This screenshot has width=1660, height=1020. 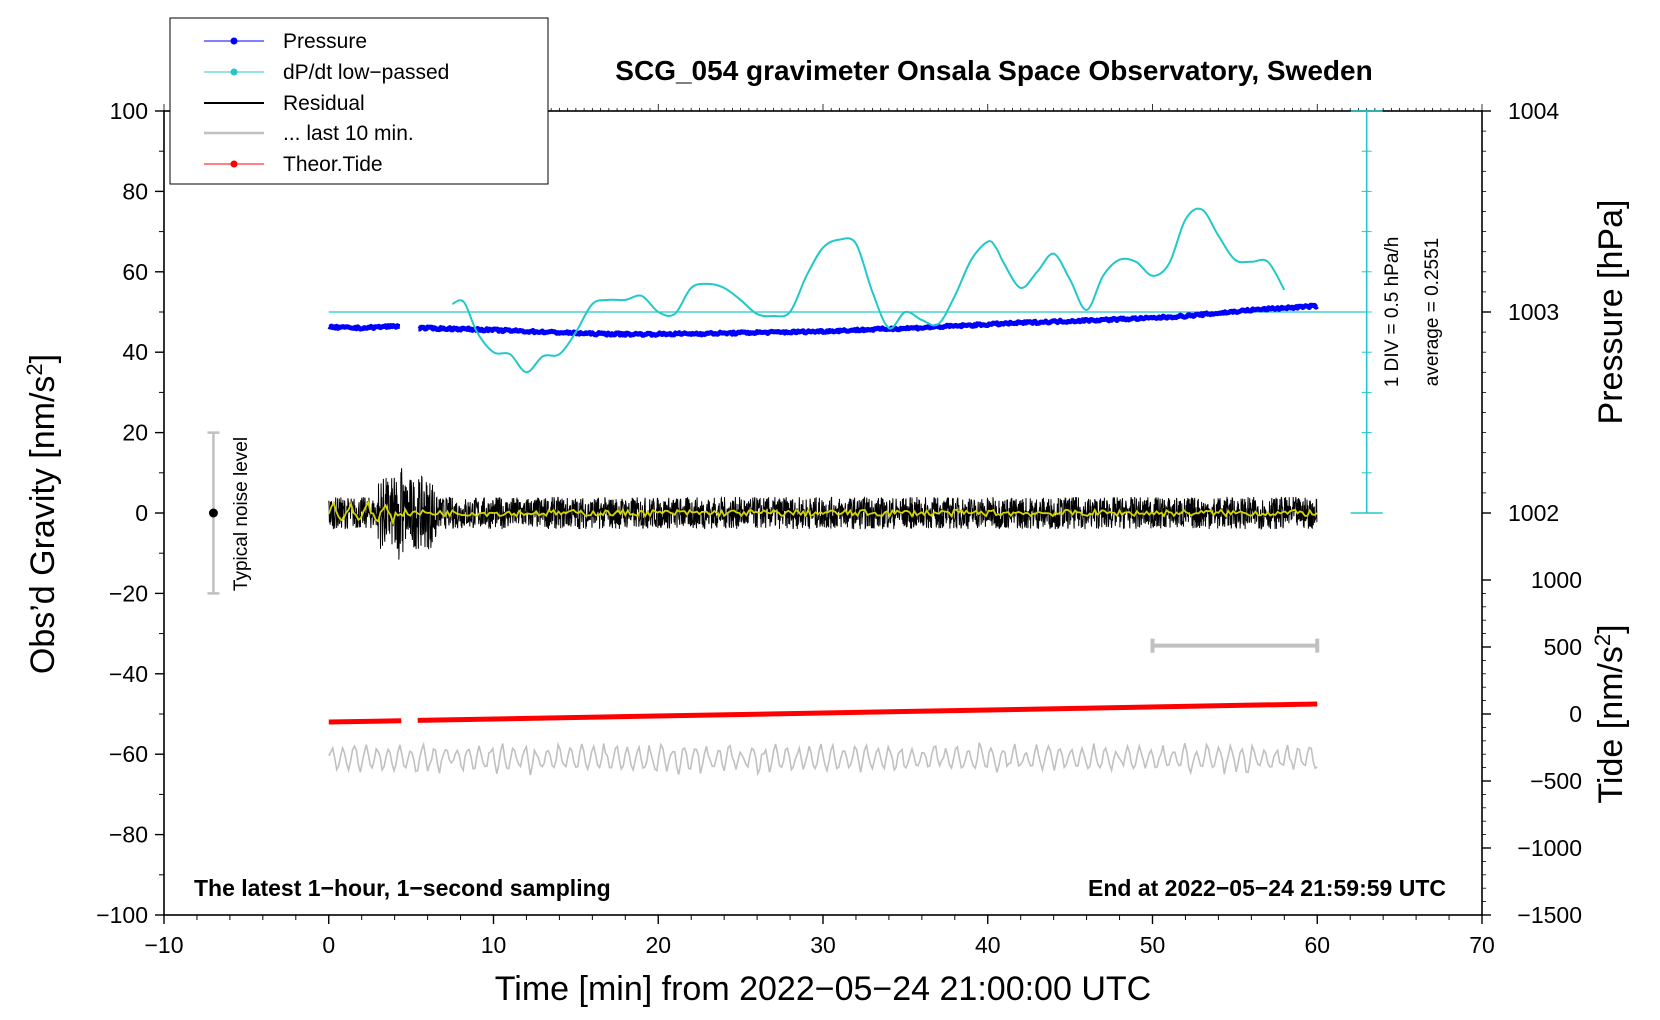 What do you see at coordinates (135, 272) in the screenshot?
I see `y-tick-label: 60` at bounding box center [135, 272].